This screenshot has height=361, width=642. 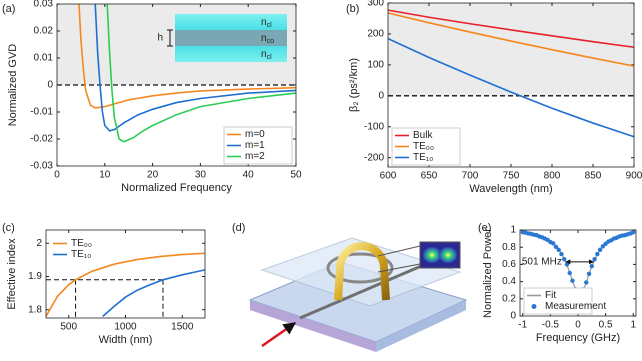 I want to click on x-tick-label: 30, so click(x=201, y=175).